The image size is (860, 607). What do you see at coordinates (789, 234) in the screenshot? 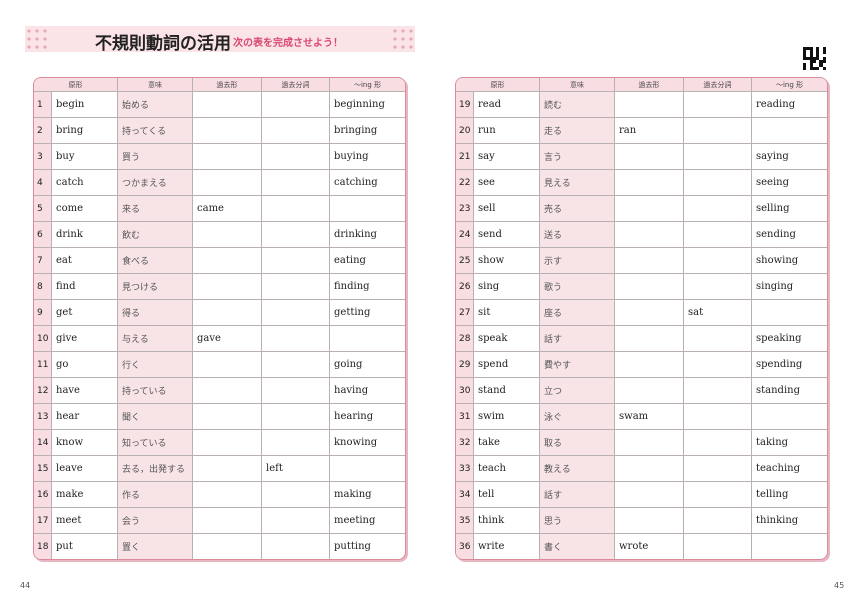
I see `ing-form-cell: sending` at bounding box center [789, 234].